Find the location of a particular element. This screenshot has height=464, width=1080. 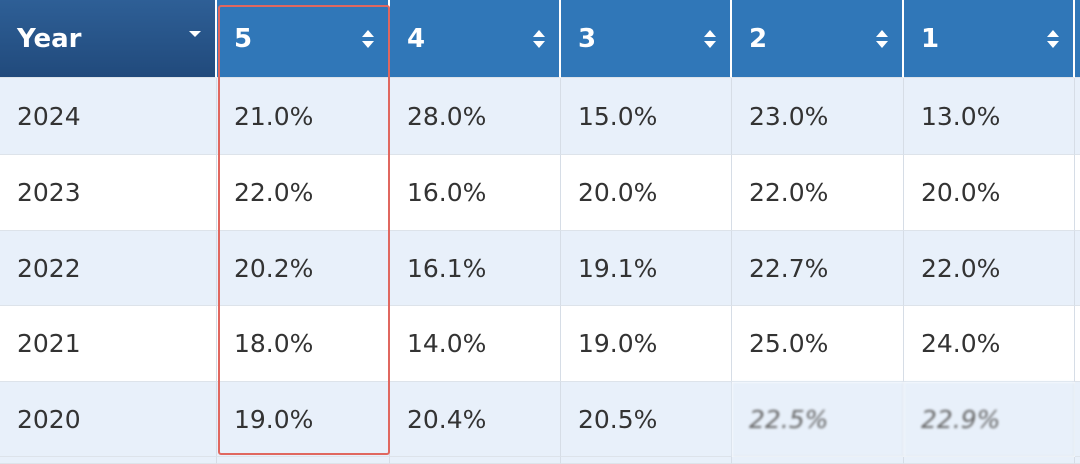

table-cell: 22.7% is located at coordinates (818, 268).